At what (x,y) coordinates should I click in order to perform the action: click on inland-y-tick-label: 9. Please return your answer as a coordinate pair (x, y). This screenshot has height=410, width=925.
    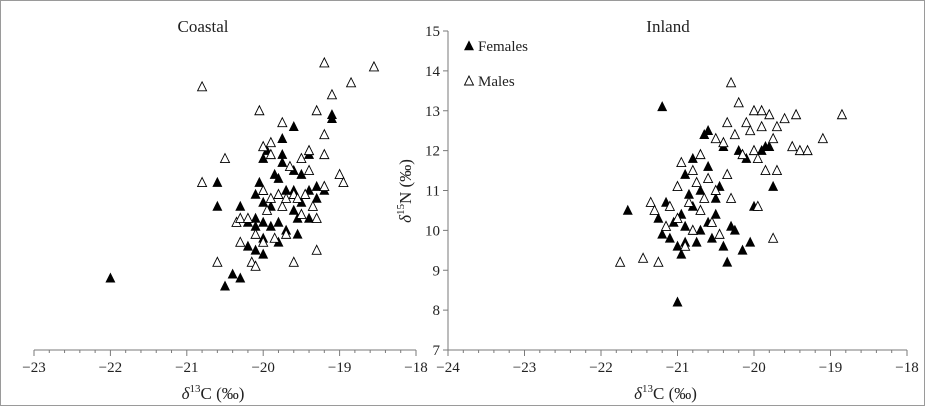
    Looking at the image, I should click on (437, 271).